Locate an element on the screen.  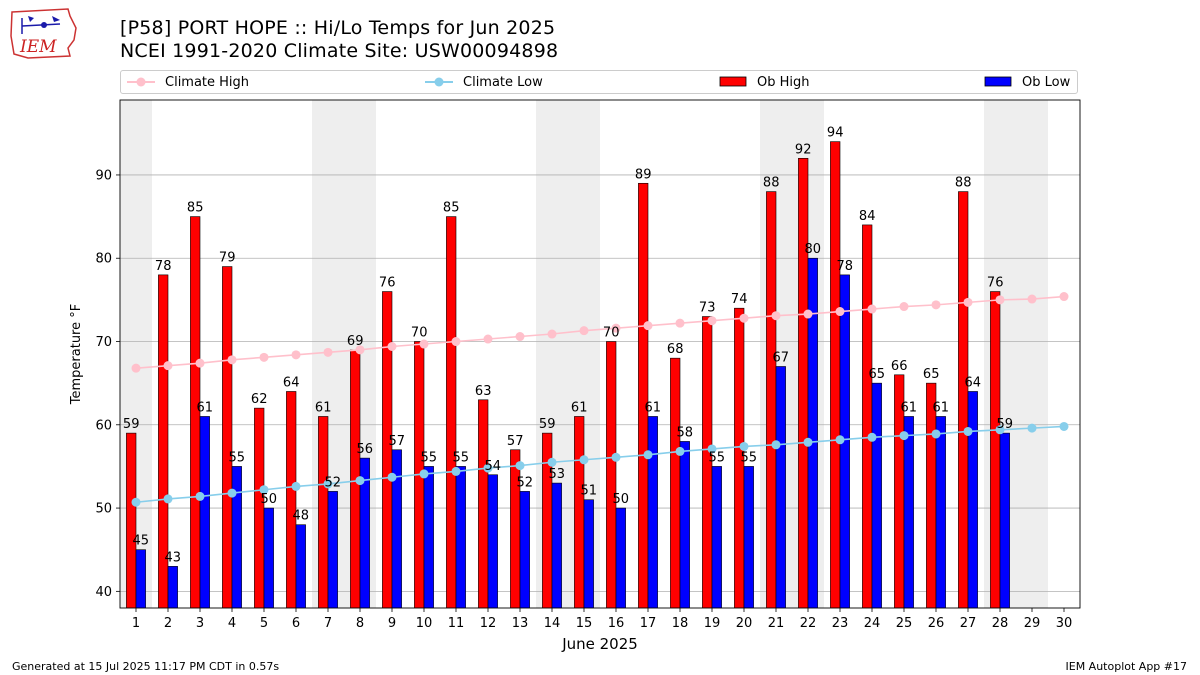
ob-low-label: 59 is located at coordinates (1005, 424).